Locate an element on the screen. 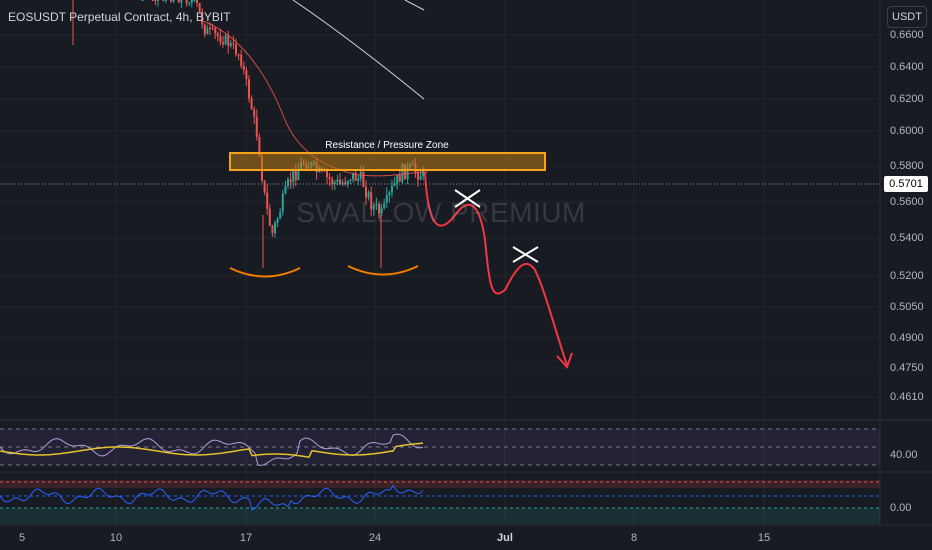 This screenshot has width=932, height=550. price-tick: 0.6000 is located at coordinates (907, 131).